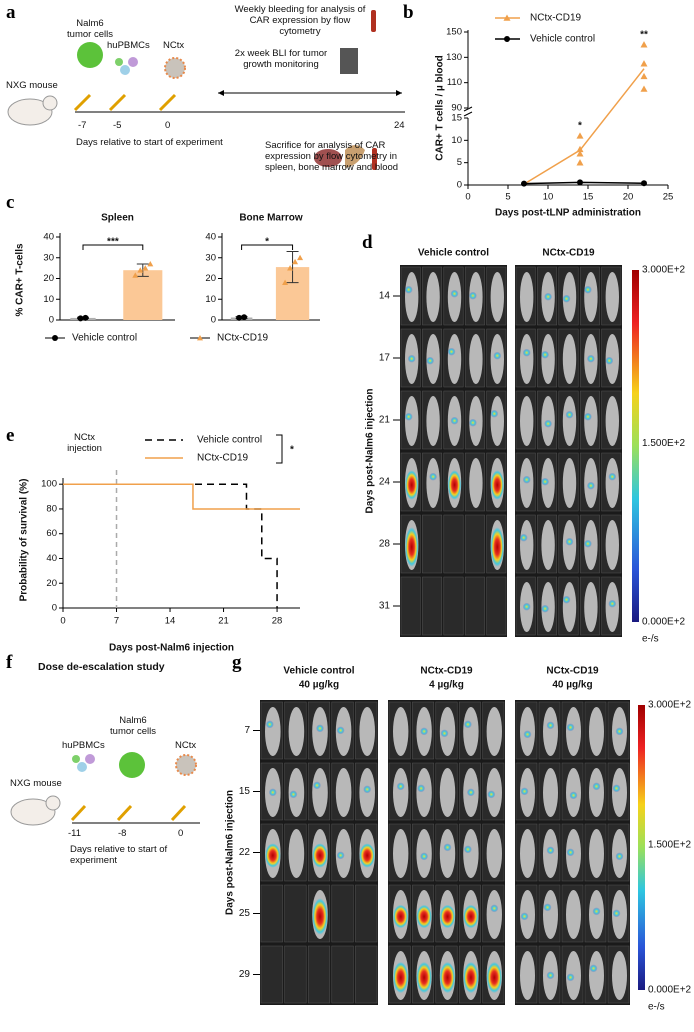 The width and height of the screenshot is (694, 1032). I want to click on y-tick-label: 15, so click(456, 118).